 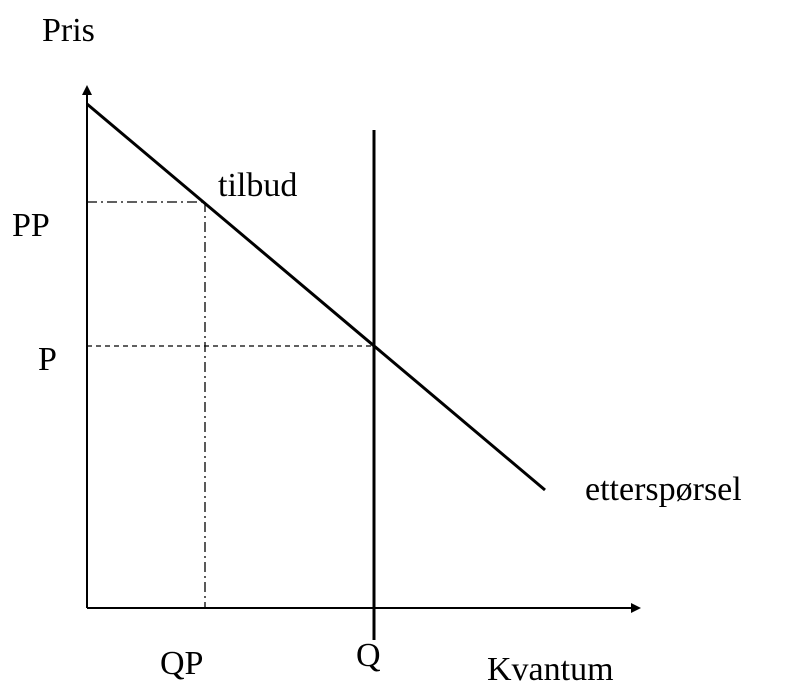 What do you see at coordinates (368, 655) in the screenshot?
I see `quantity-label: Q` at bounding box center [368, 655].